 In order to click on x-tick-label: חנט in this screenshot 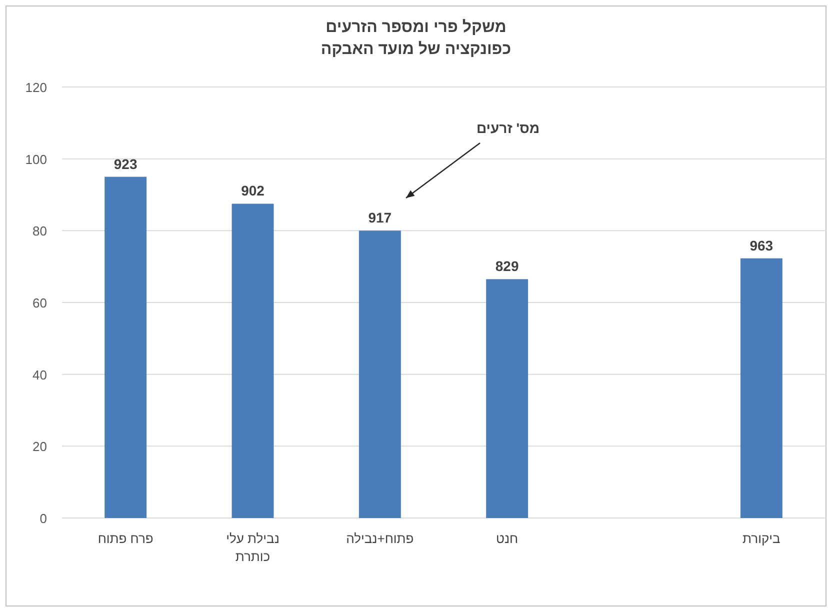, I will do `click(507, 538)`.